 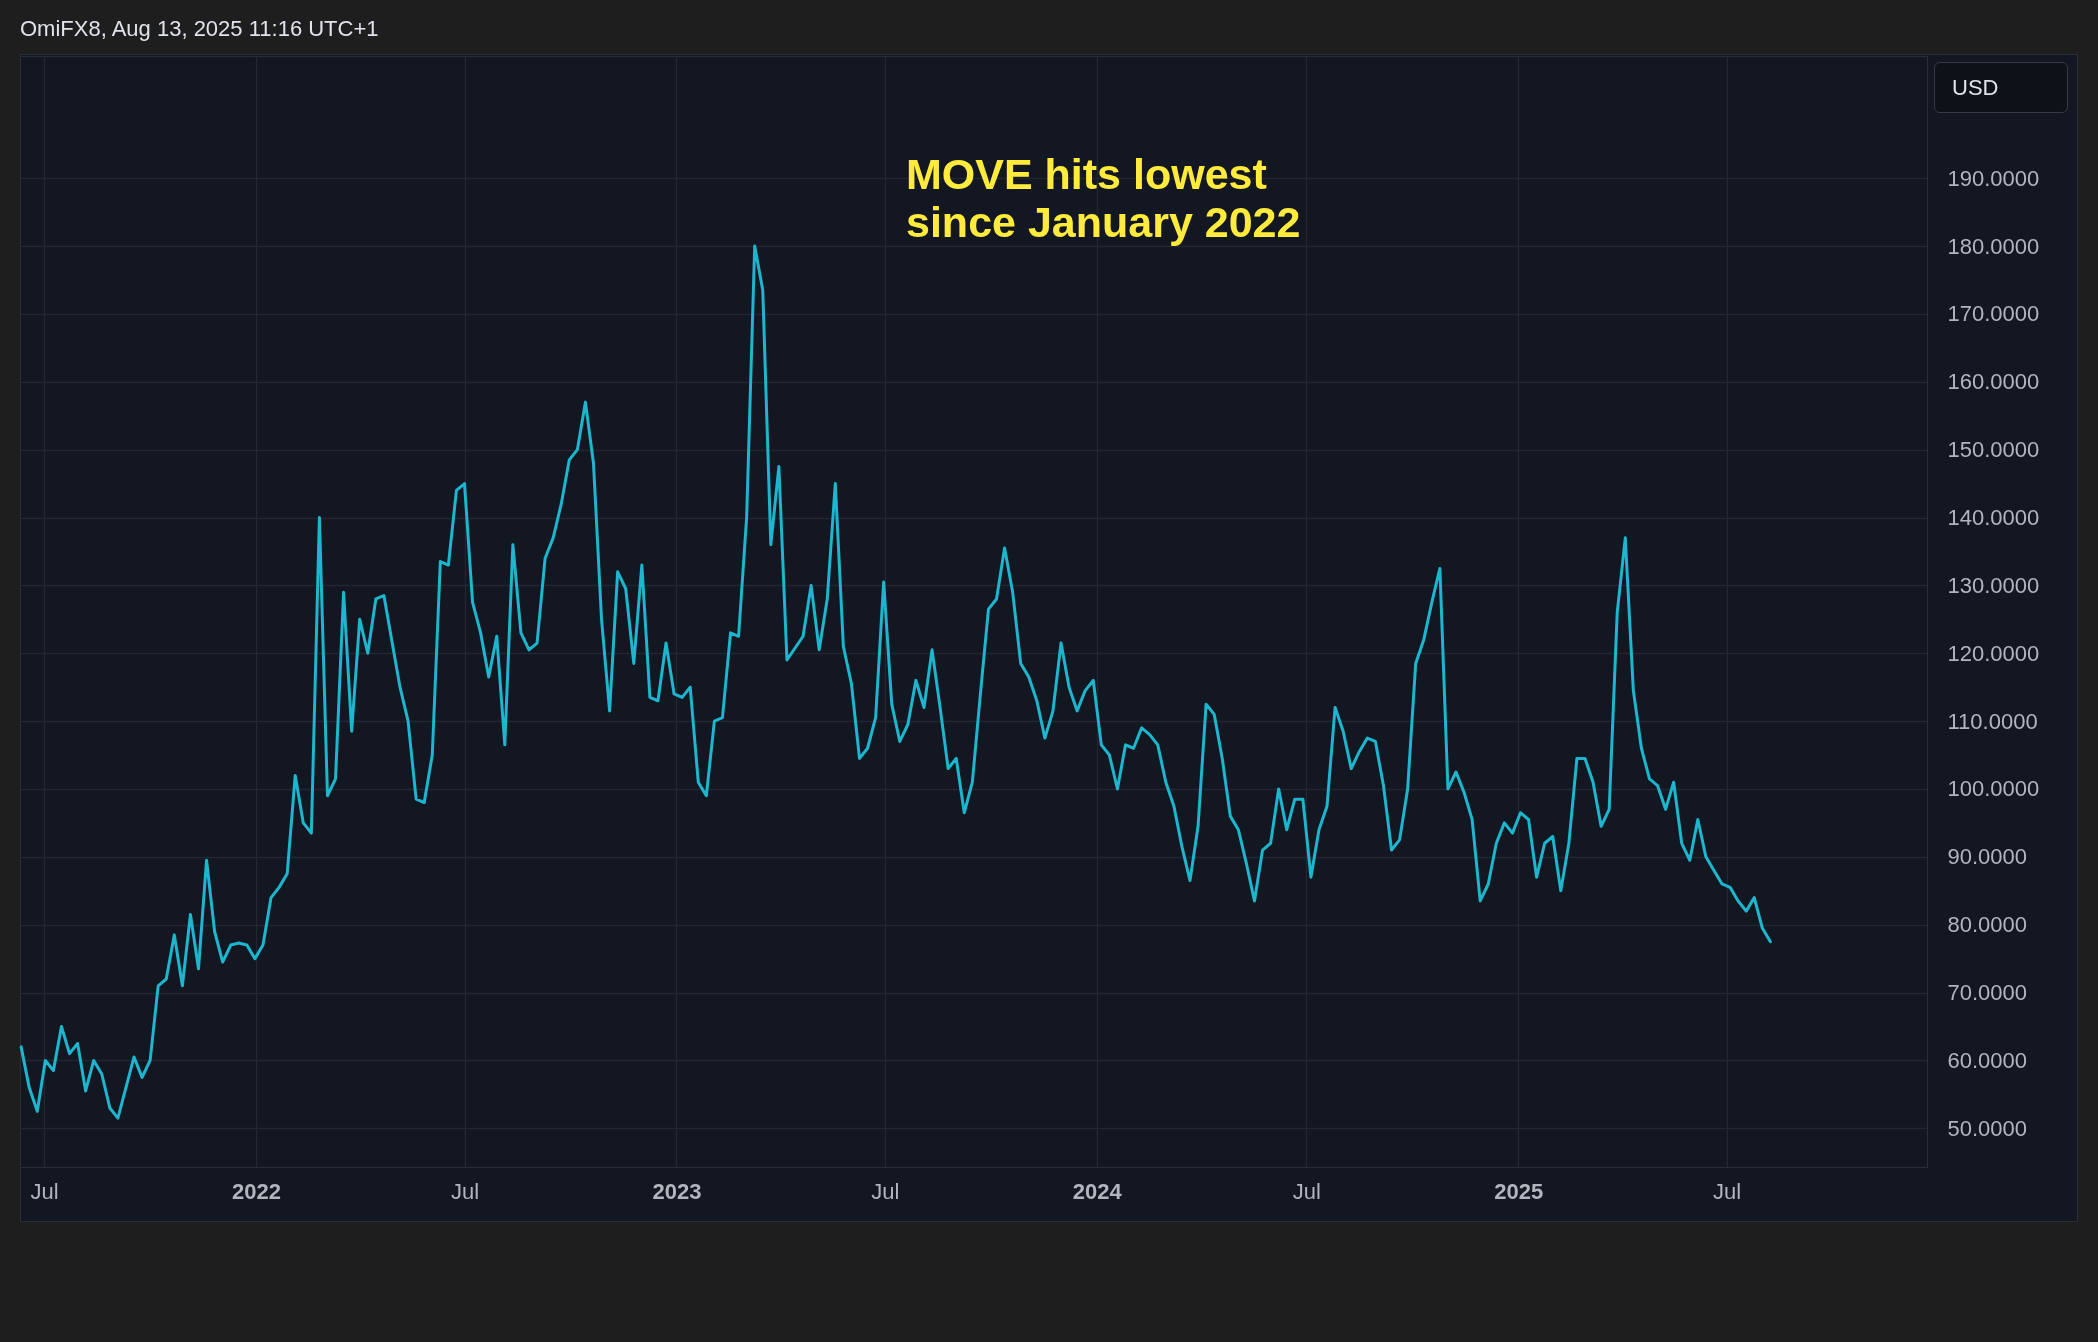 What do you see at coordinates (1993, 314) in the screenshot?
I see `y-tick-label: 170.0000` at bounding box center [1993, 314].